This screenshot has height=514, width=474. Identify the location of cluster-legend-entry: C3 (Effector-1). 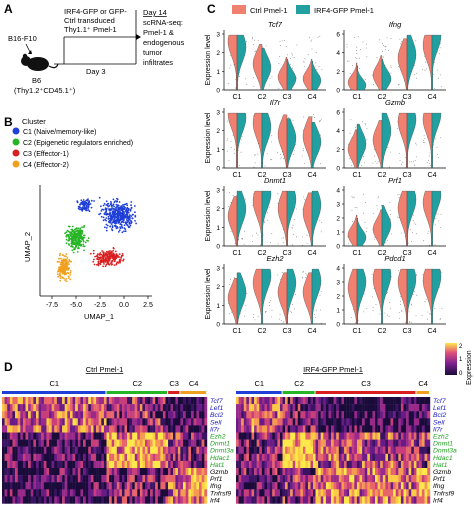
(46, 154).